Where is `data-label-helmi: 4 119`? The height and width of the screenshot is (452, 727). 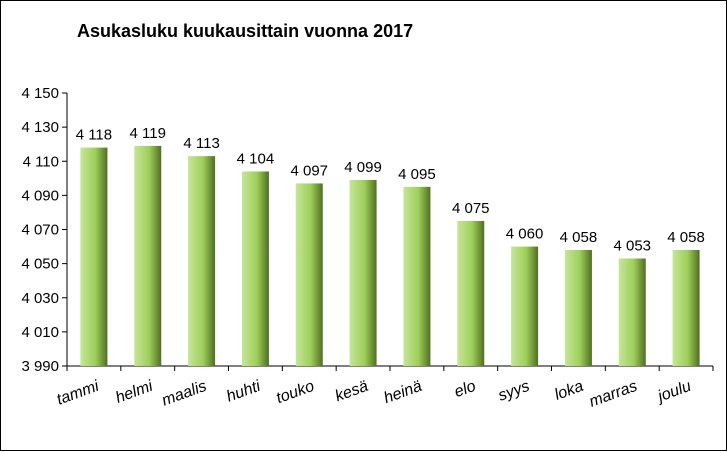 data-label-helmi: 4 119 is located at coordinates (148, 133).